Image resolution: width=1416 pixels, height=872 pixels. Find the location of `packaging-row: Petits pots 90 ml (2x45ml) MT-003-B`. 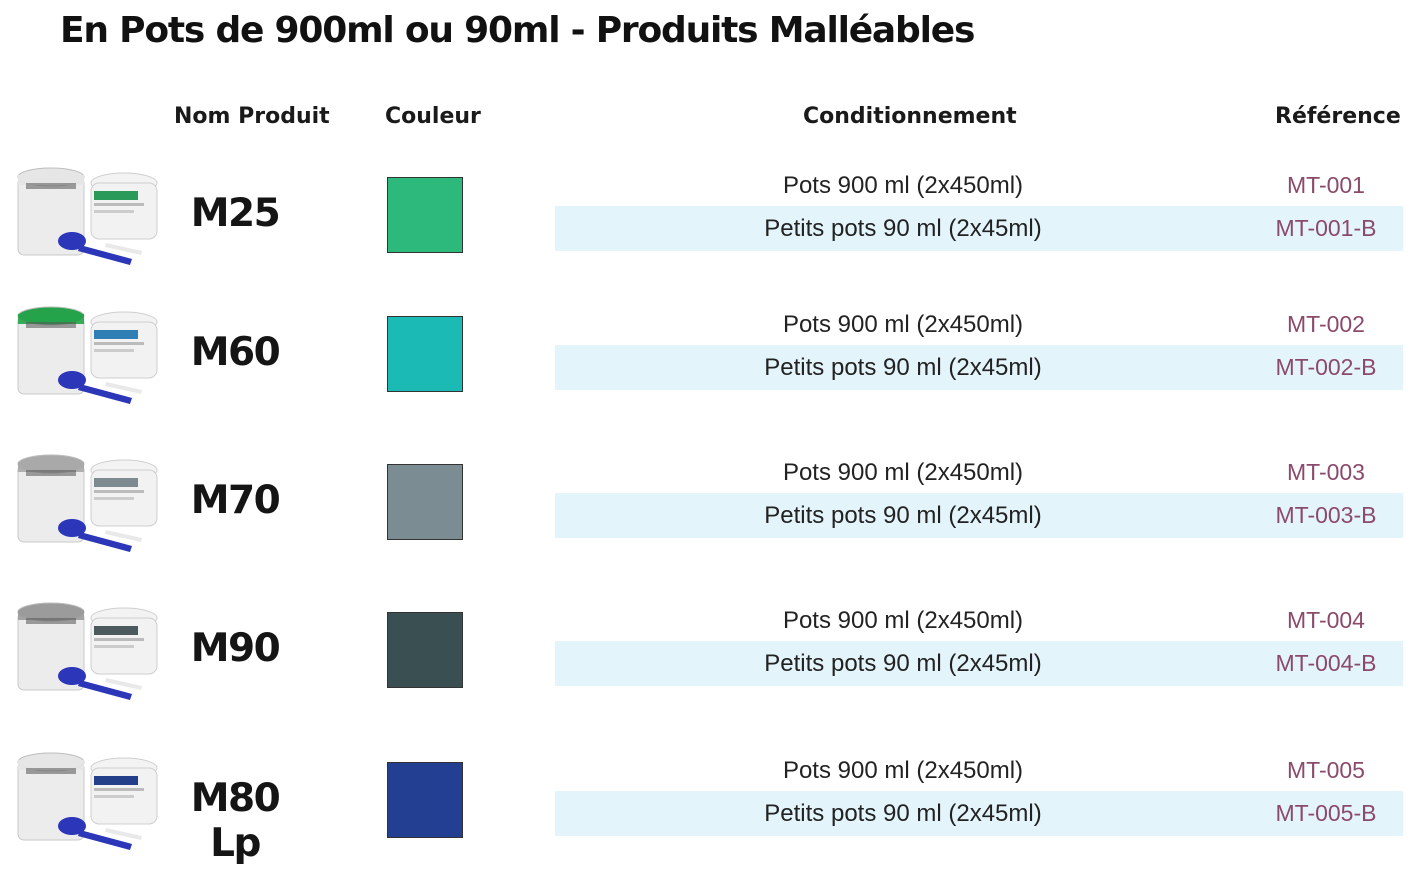

packaging-row: Petits pots 90 ml (2x45ml) MT-003-B is located at coordinates (979, 515).